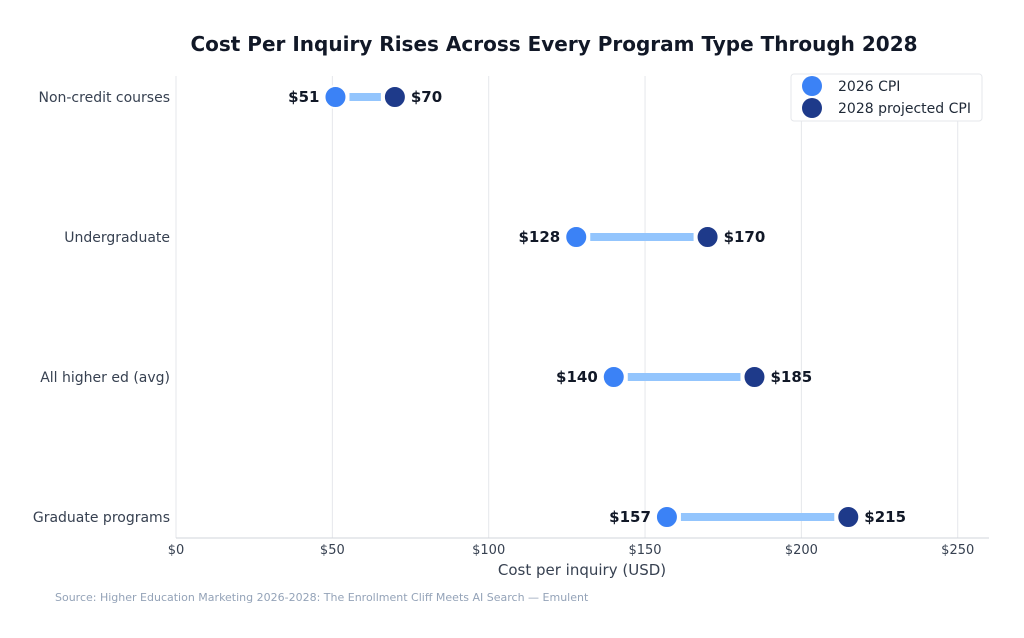  Describe the element at coordinates (488, 550) in the screenshot. I see `x-tick-label: $100` at that location.